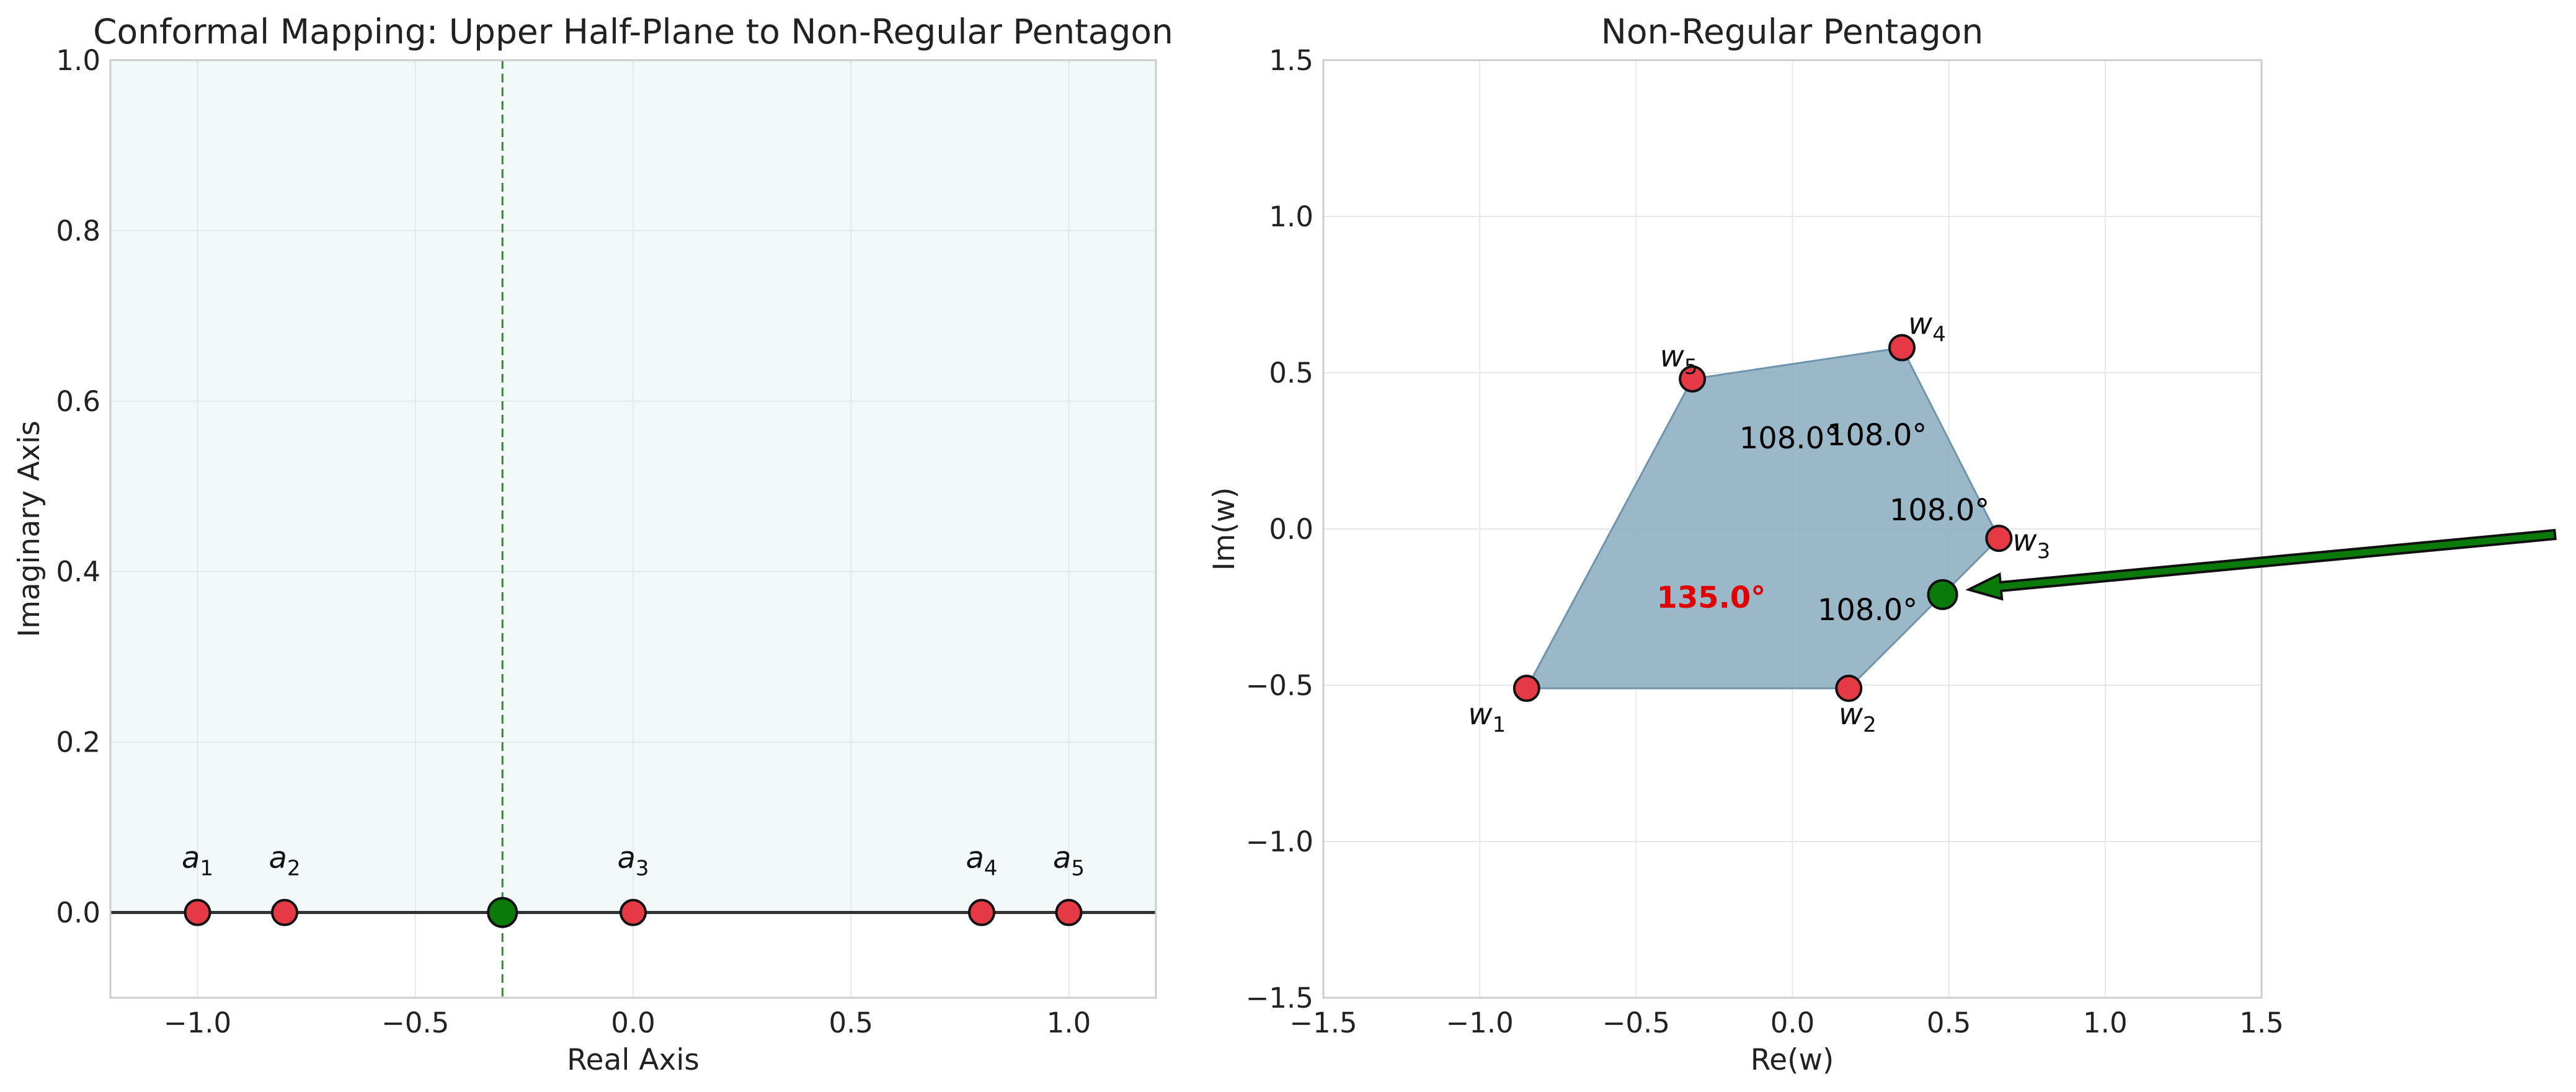 This screenshot has width=2576, height=1092. Describe the element at coordinates (1792, 1023) in the screenshot. I see `right-x-tick-label: 0.0` at that location.